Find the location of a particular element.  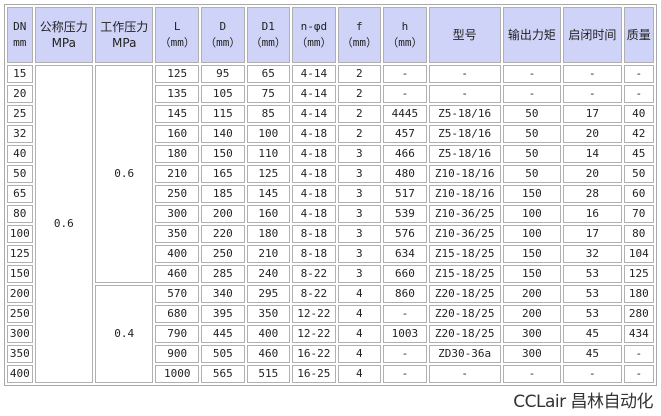

table-cell: 32 is located at coordinates (592, 254).